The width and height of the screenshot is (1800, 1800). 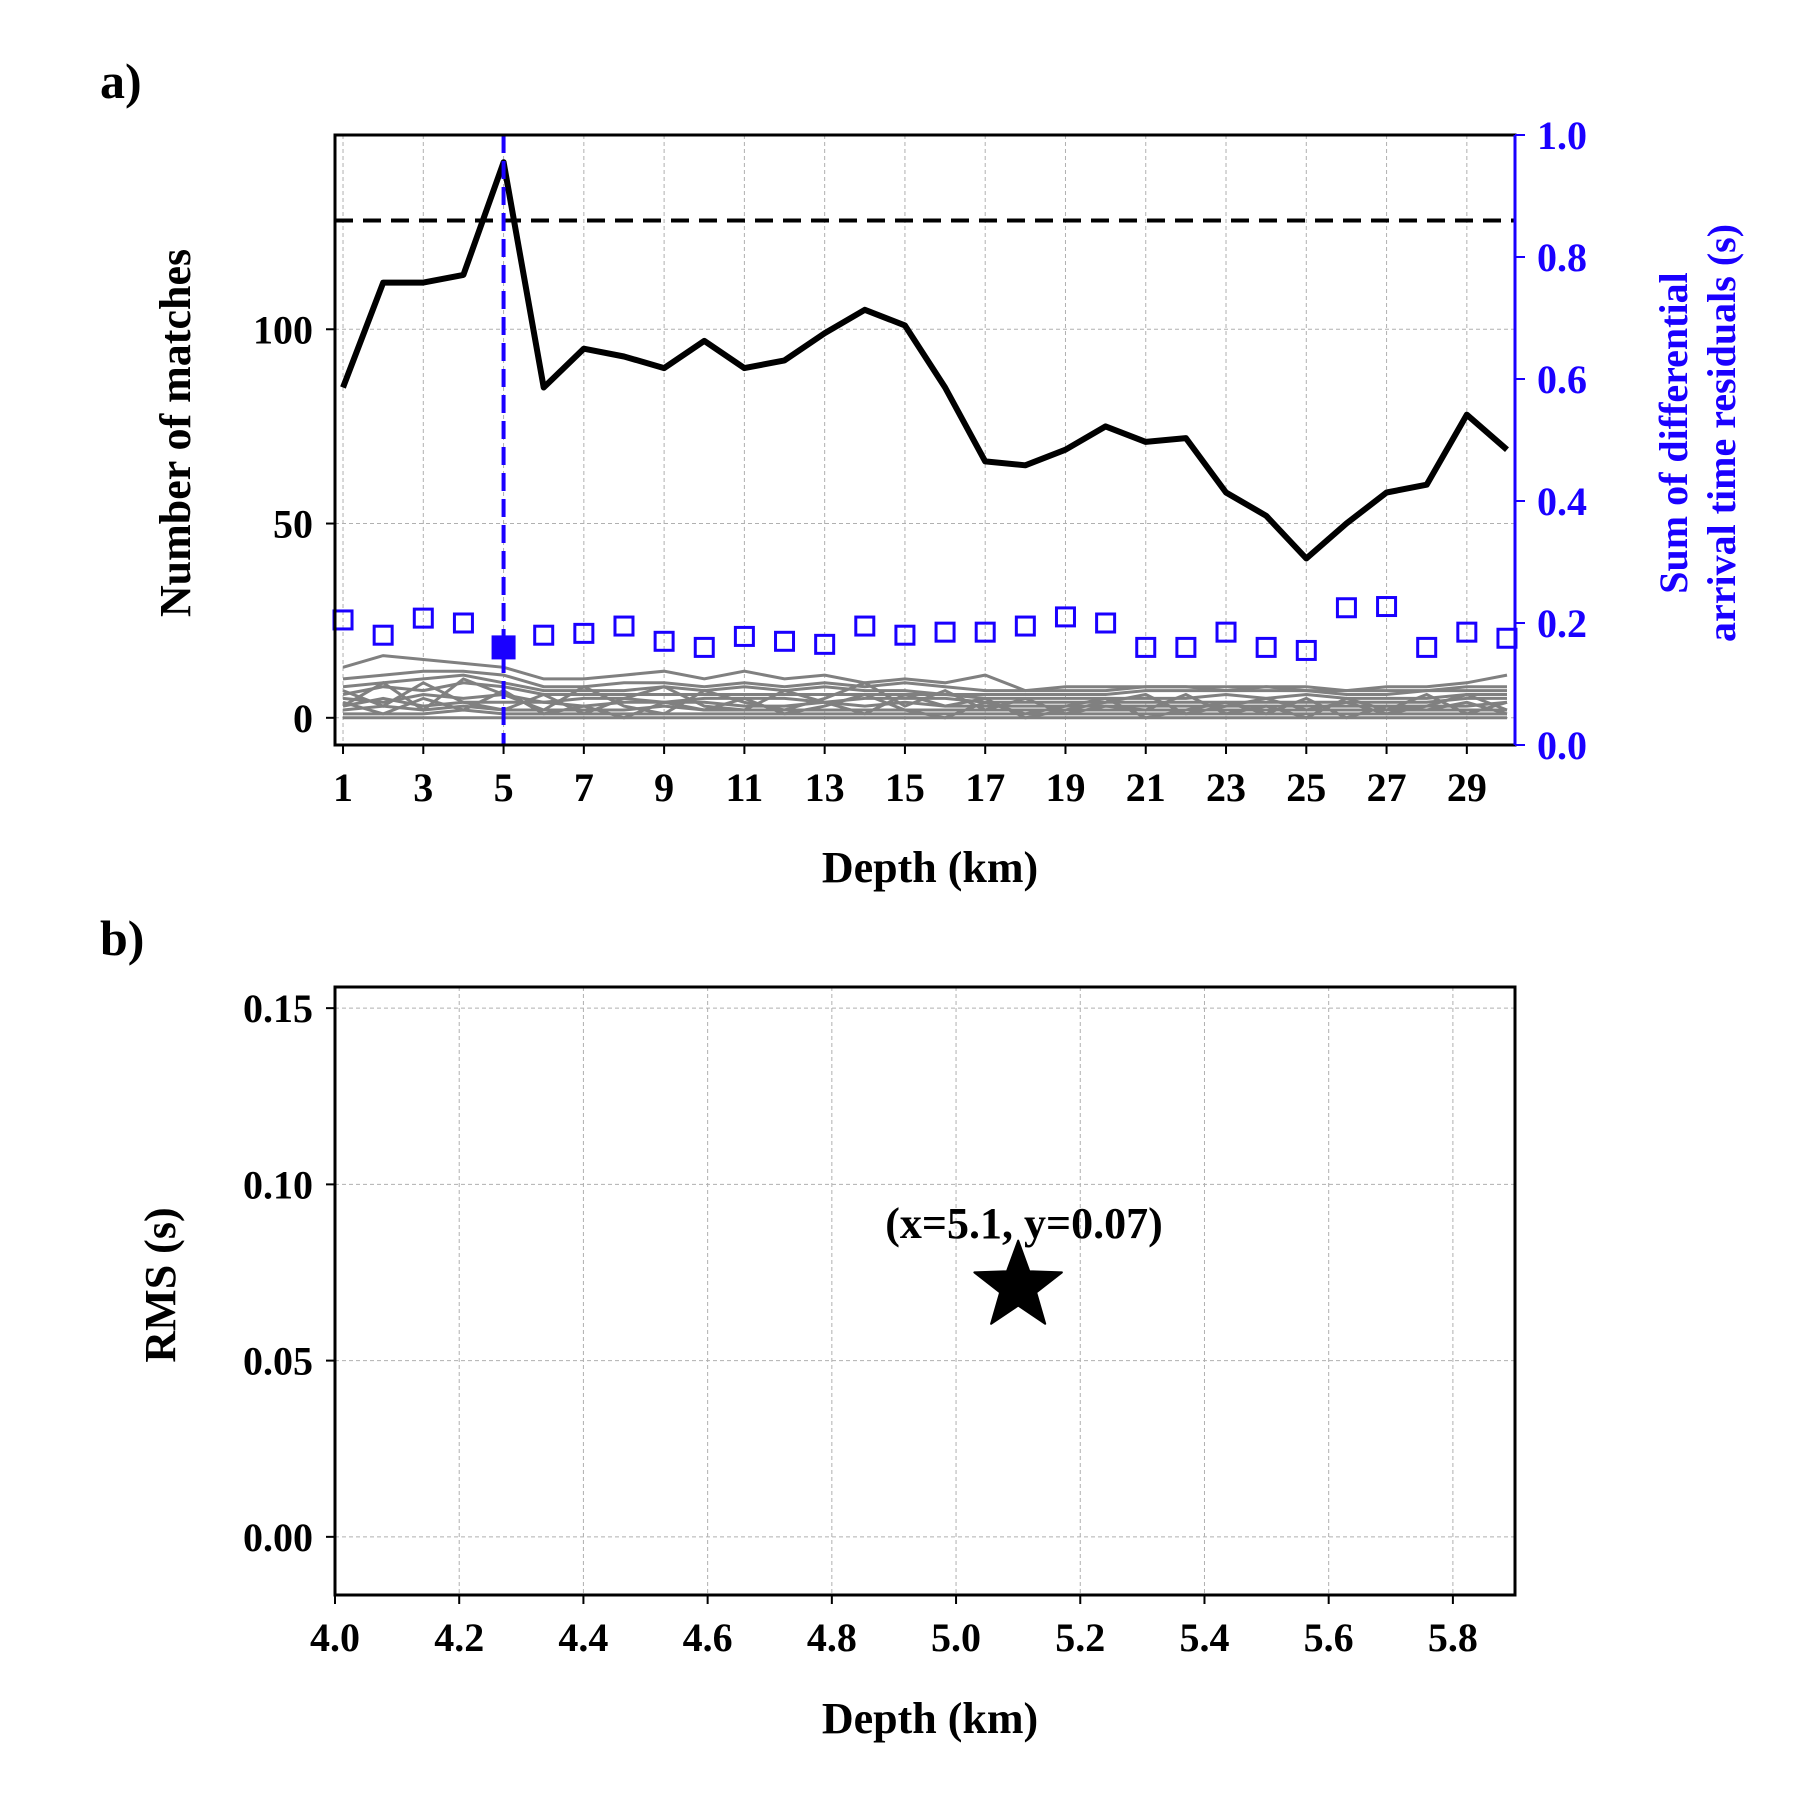 What do you see at coordinates (1146, 787) in the screenshot?
I see `x-tick-label: 21` at bounding box center [1146, 787].